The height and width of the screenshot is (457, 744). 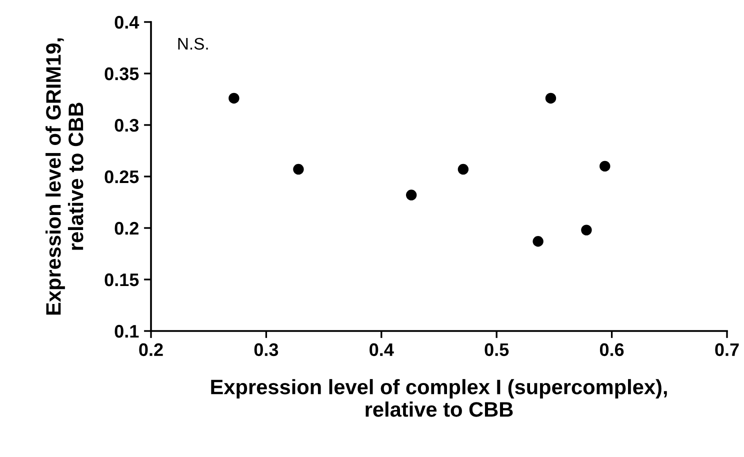 What do you see at coordinates (727, 349) in the screenshot?
I see `x-tick-label: 0.7` at bounding box center [727, 349].